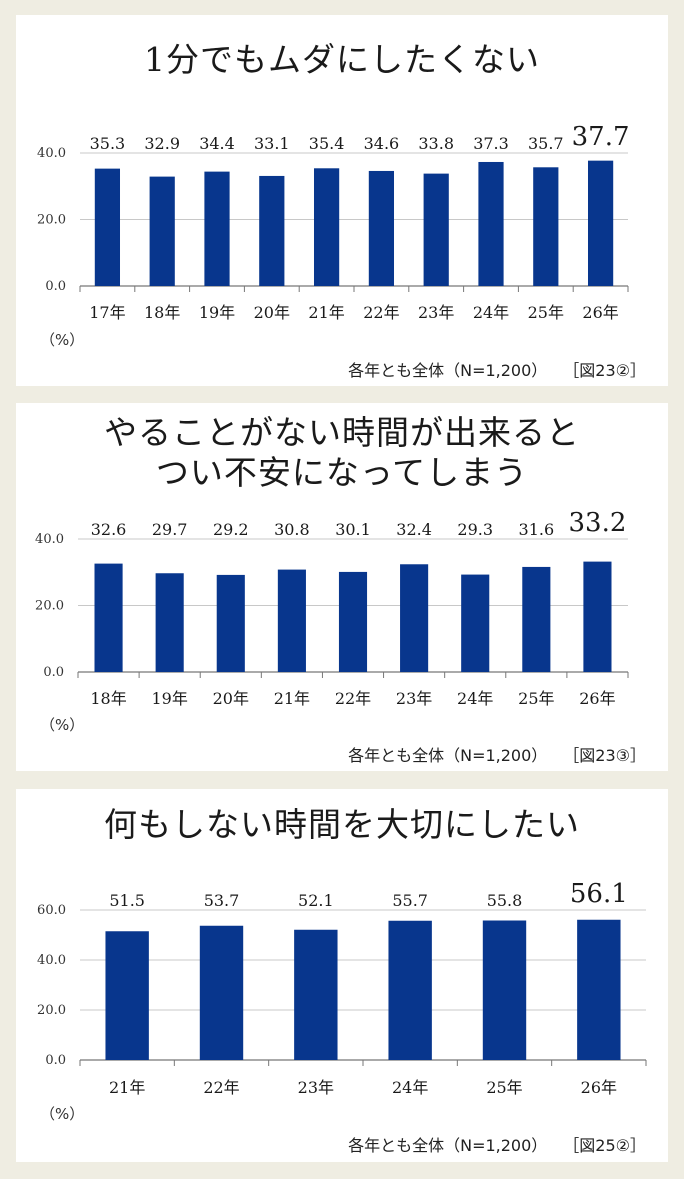 The width and height of the screenshot is (684, 1179). What do you see at coordinates (342, 60) in the screenshot?
I see `chart-title: 1分でもムダにしたくない` at bounding box center [342, 60].